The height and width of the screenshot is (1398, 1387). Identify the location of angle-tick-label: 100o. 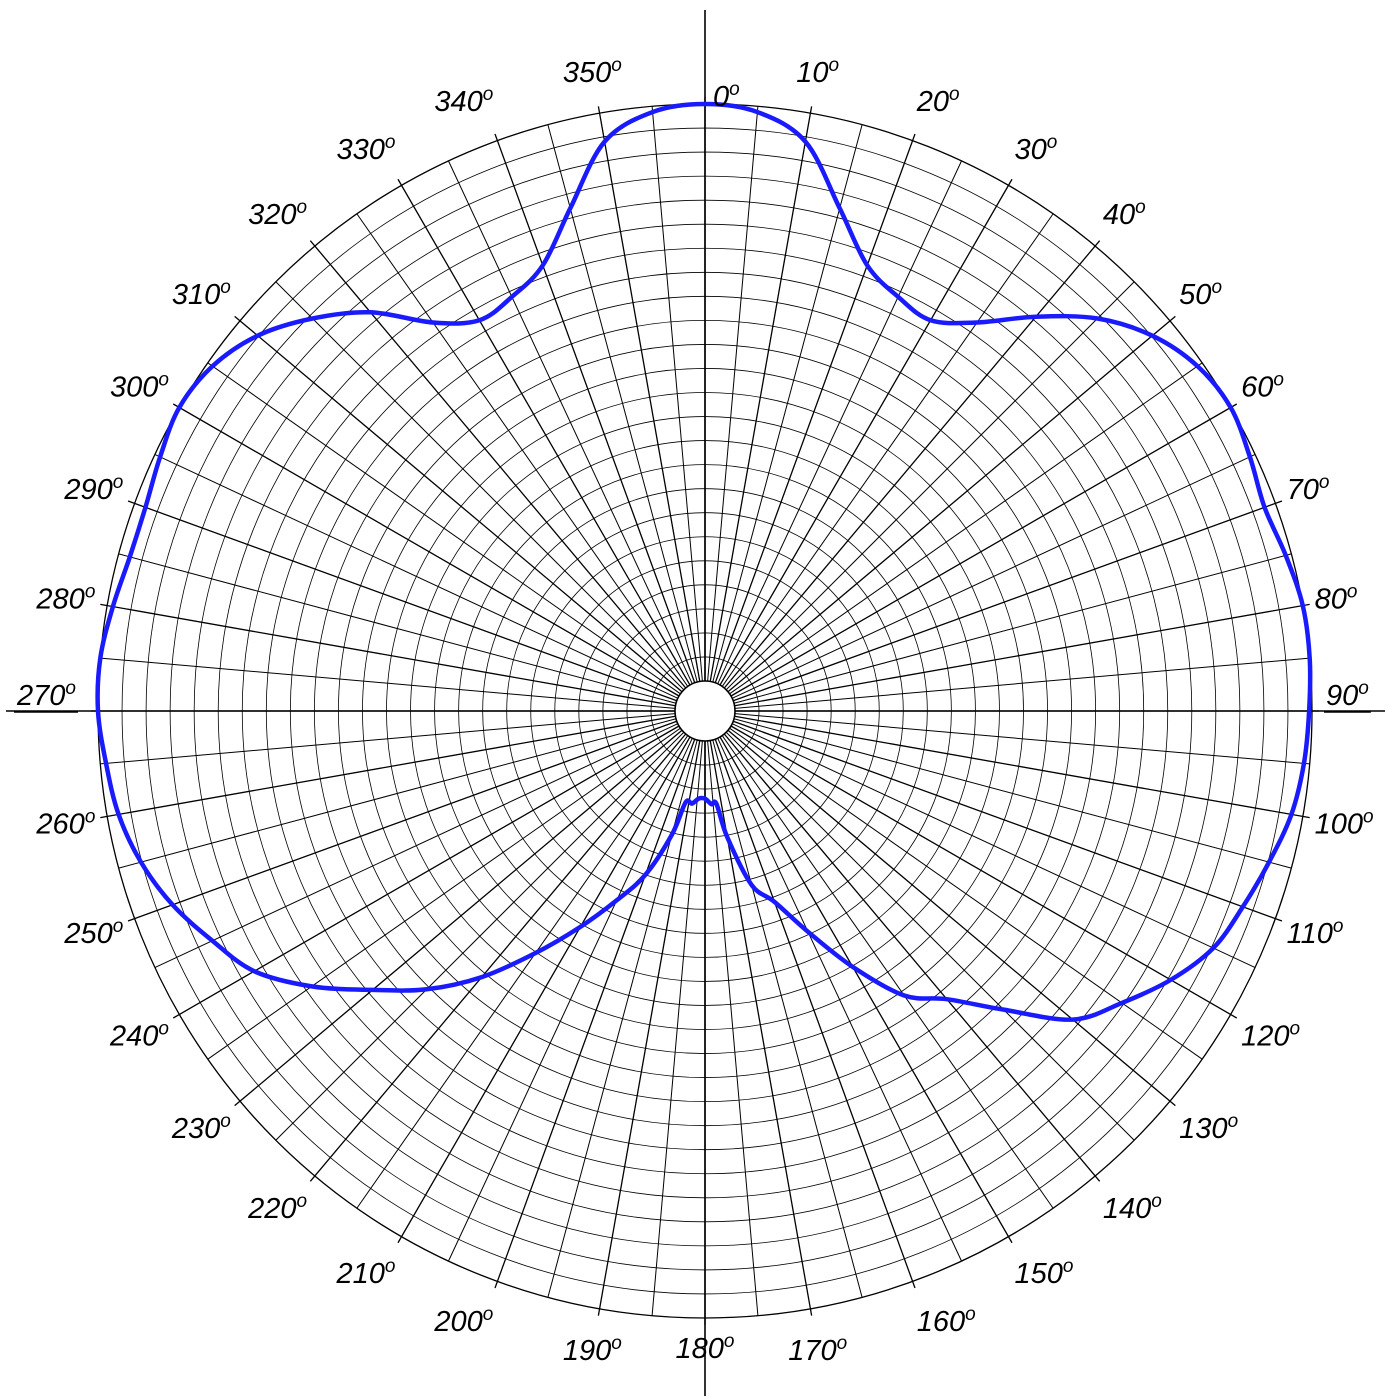
(1344, 824).